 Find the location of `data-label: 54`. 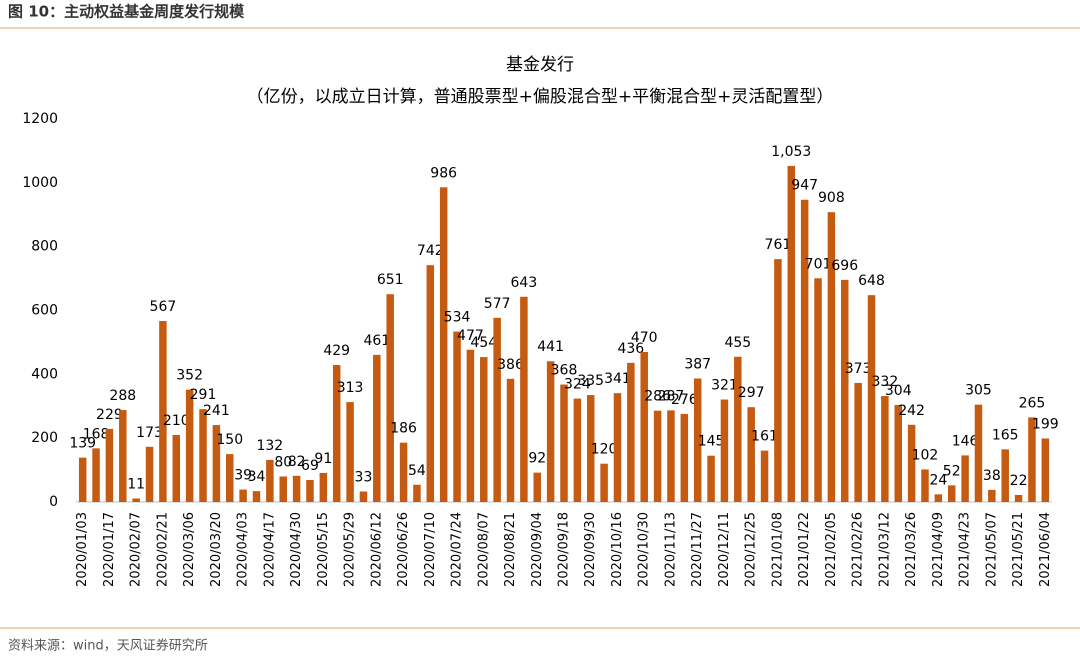

data-label: 54 is located at coordinates (417, 471).